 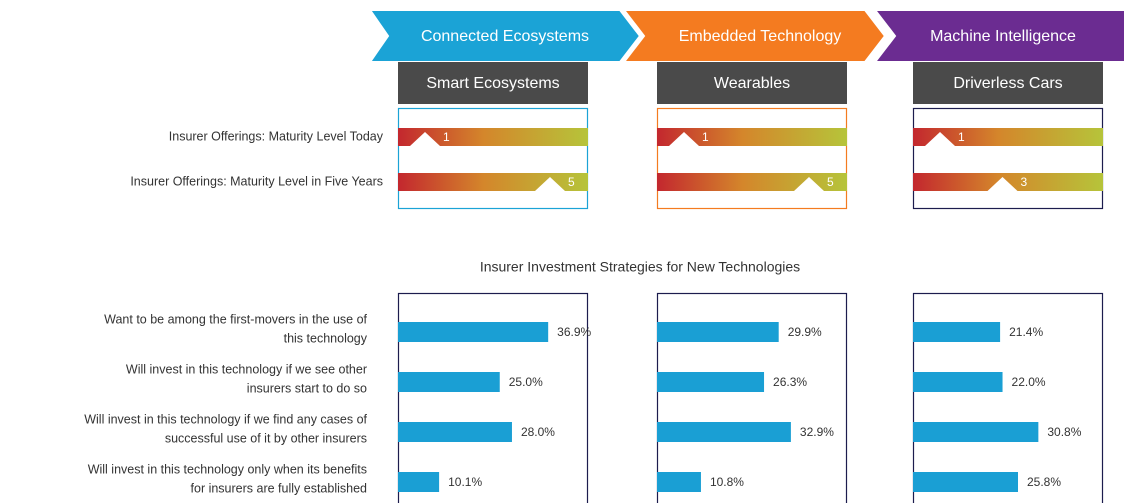 What do you see at coordinates (279, 488) in the screenshot?
I see `category-label: for insurers are fully established` at bounding box center [279, 488].